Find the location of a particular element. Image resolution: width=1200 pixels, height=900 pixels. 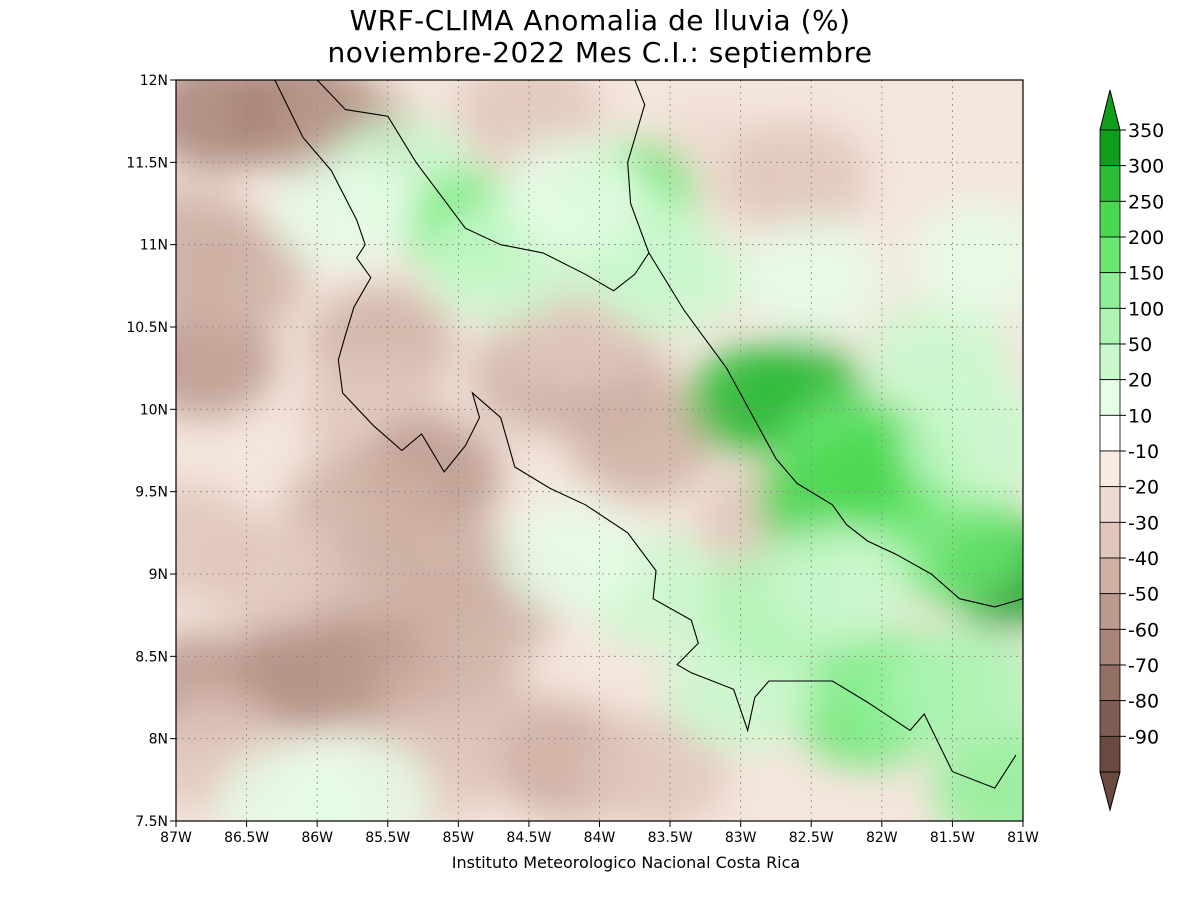

legend-label: -90 is located at coordinates (1143, 737).